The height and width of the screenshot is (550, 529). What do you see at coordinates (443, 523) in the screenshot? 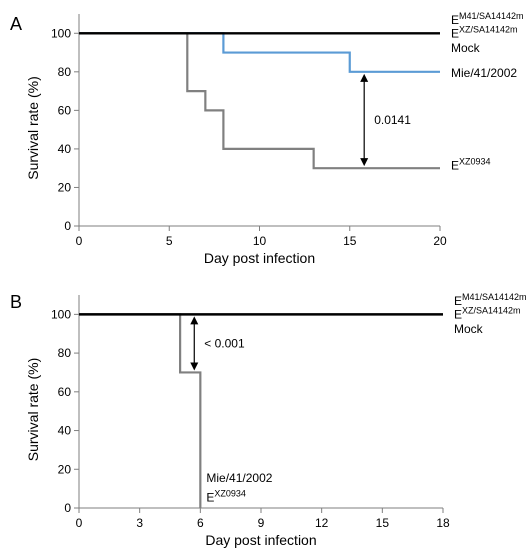
I see `x-tick-label: 18` at bounding box center [443, 523].